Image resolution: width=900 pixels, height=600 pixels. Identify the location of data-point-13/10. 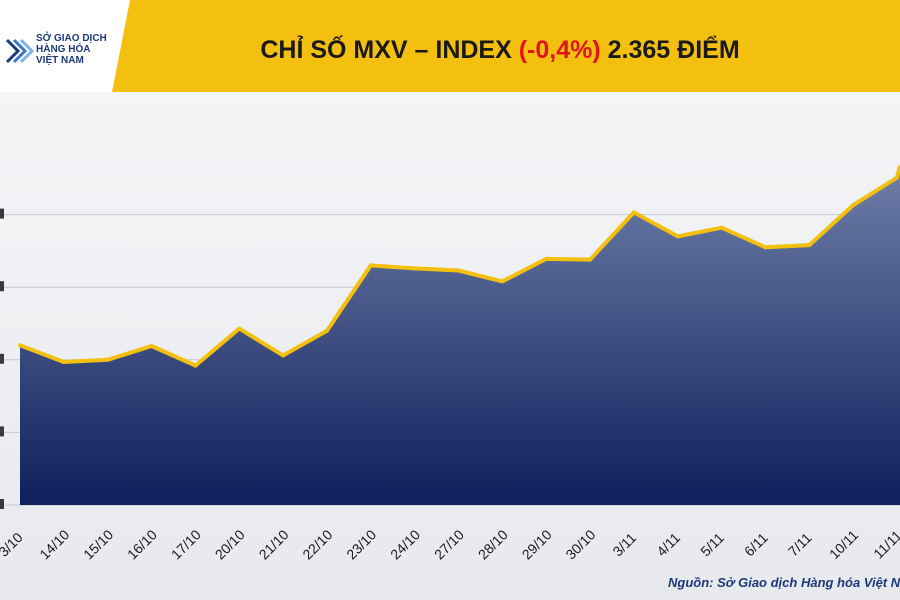
(20, 345).